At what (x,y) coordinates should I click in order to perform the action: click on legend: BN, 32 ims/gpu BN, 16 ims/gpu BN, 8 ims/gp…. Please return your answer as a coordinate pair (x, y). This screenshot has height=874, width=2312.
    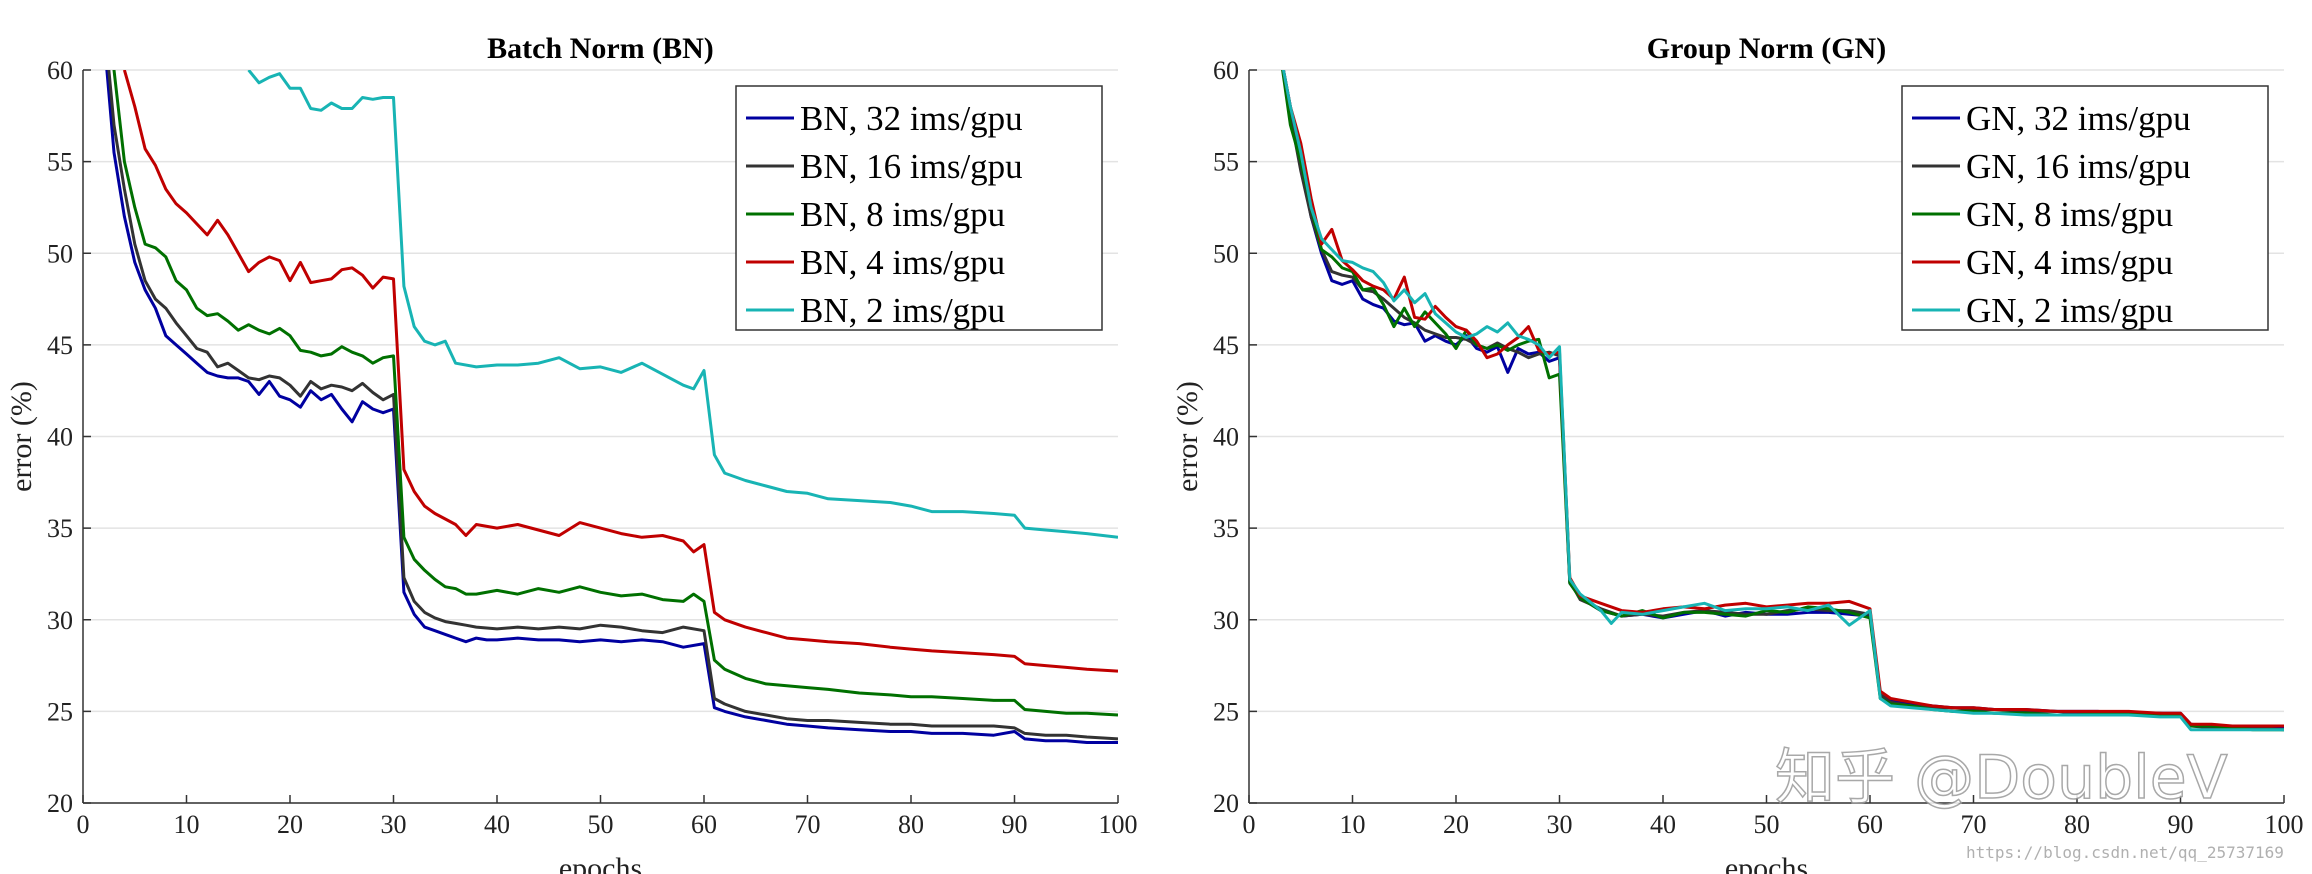
    Looking at the image, I should click on (919, 208).